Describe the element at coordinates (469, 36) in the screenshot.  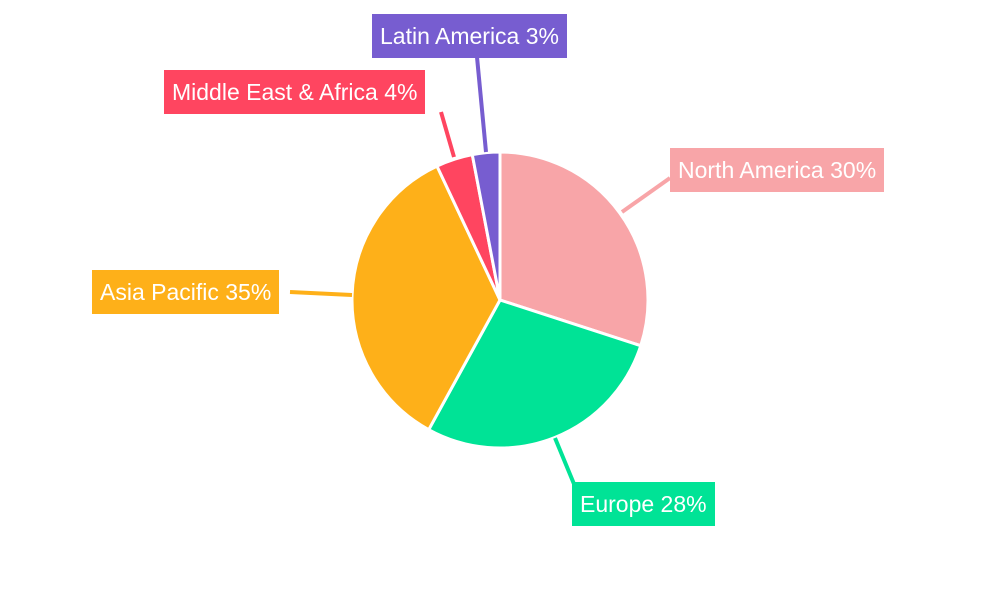
I see `label-latin-america: Latin America 3%` at that location.